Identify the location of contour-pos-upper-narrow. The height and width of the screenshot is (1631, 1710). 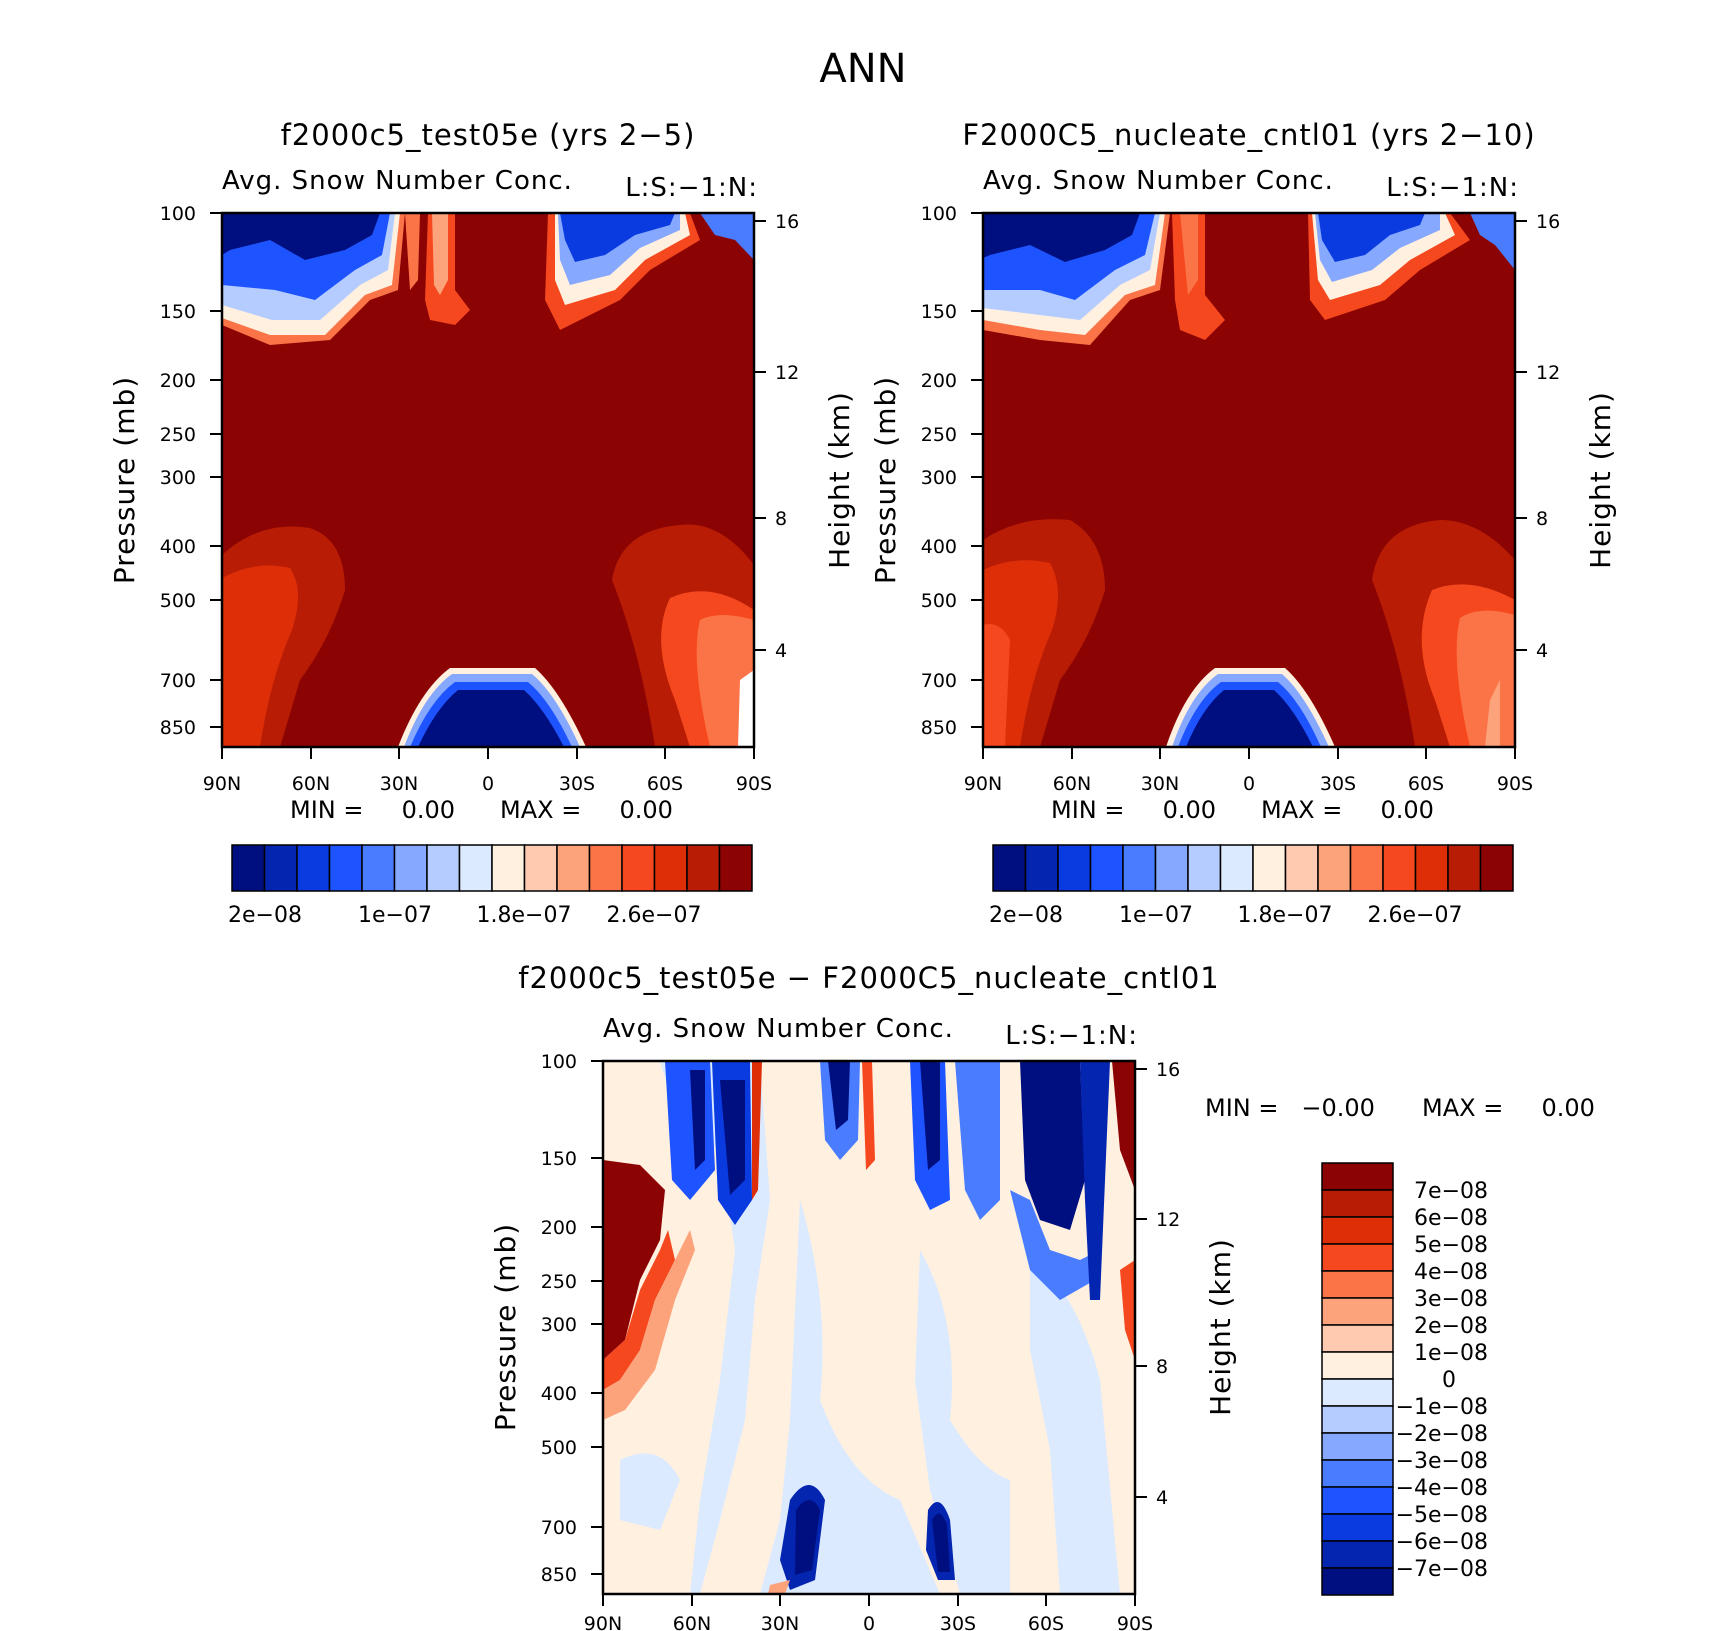
(757, 1130).